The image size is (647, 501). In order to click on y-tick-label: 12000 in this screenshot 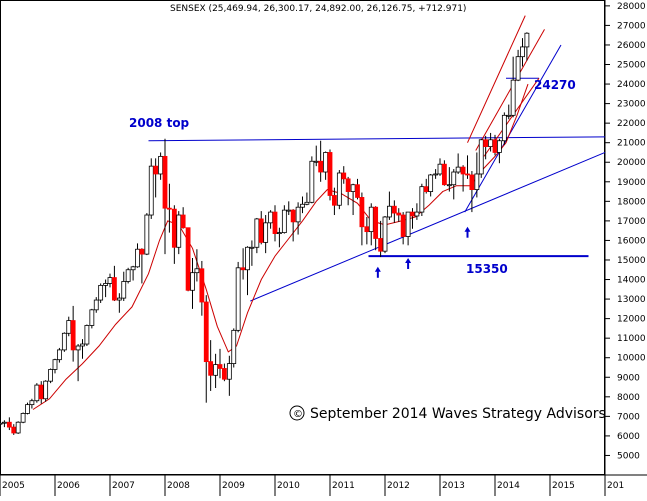, I will do `click(631, 320)`.